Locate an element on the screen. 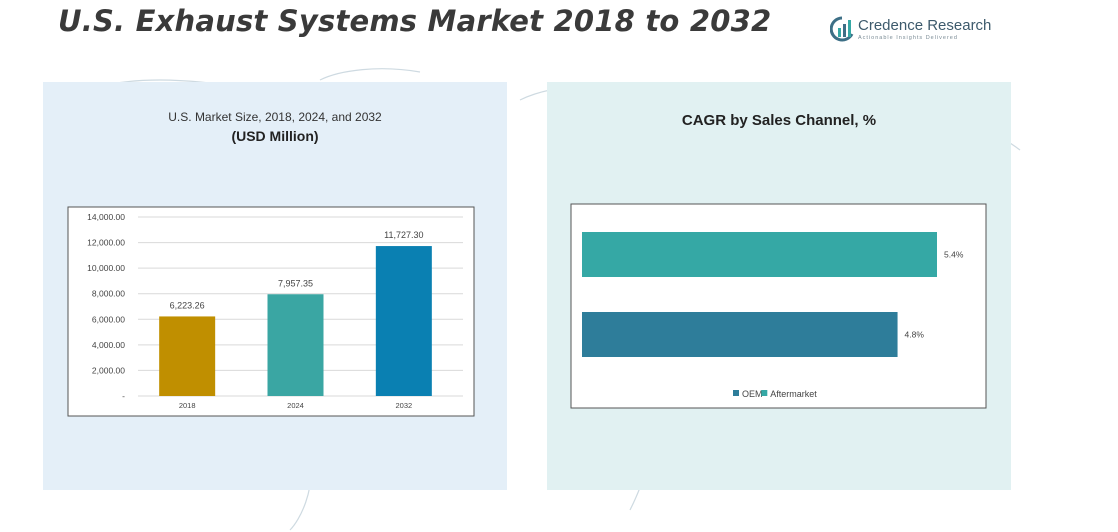 The width and height of the screenshot is (1118, 532). x-tick-label: 2024 is located at coordinates (295, 405).